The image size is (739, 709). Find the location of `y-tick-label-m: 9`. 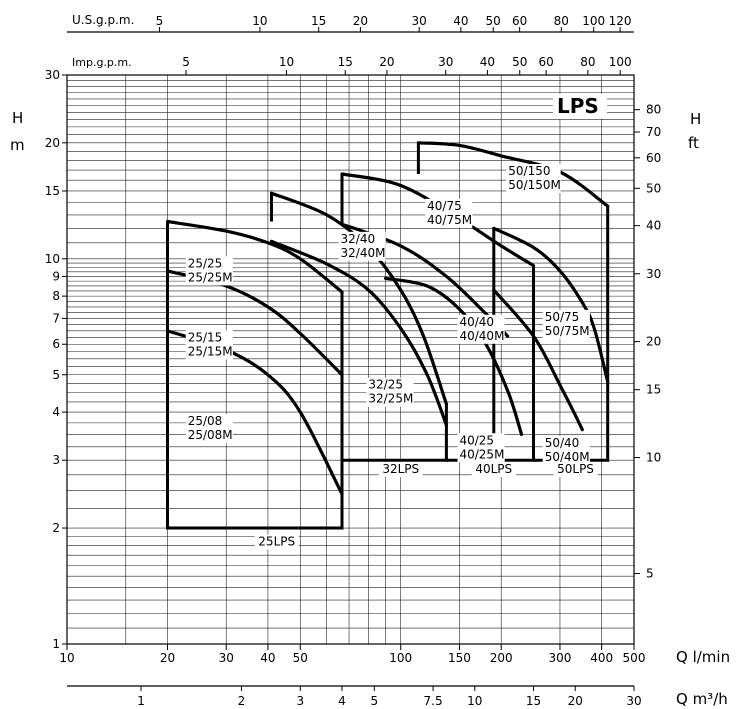

y-tick-label-m: 9 is located at coordinates (56, 276).